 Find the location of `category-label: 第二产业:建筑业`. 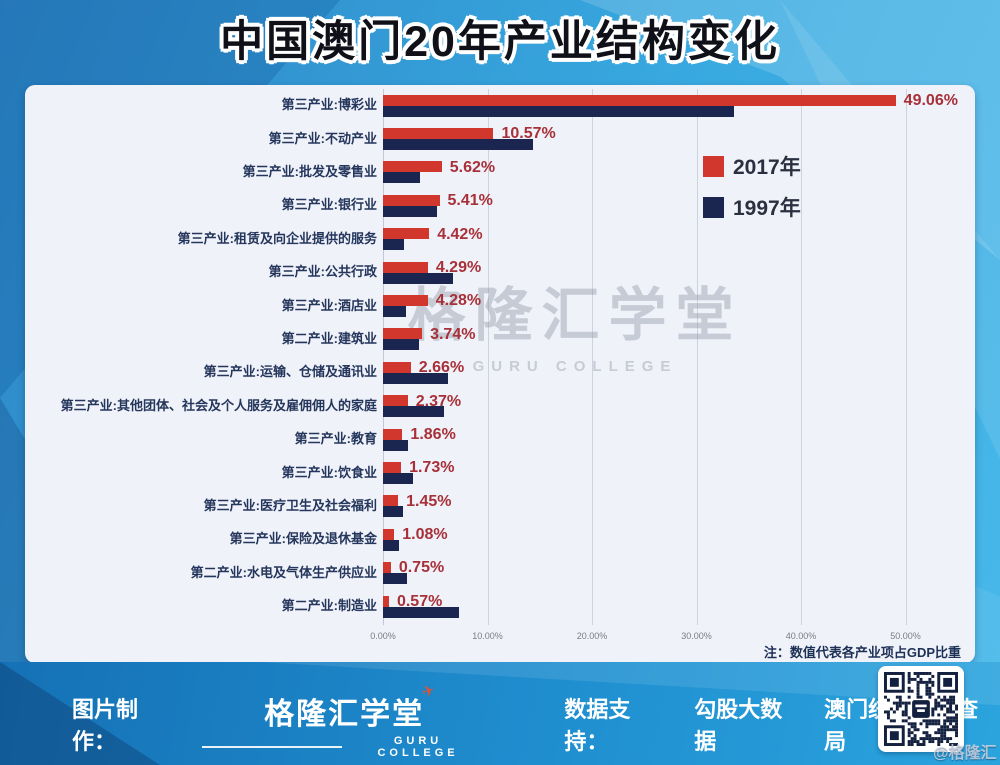

category-label: 第二产业:建筑业 is located at coordinates (329, 338).